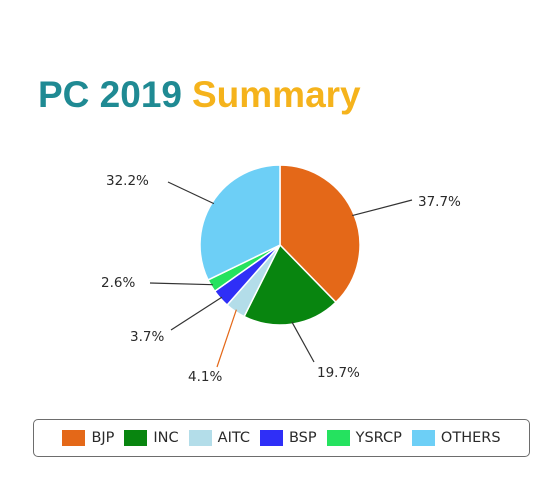  I want to click on data-label-bjp: 37.7%, so click(439, 202).